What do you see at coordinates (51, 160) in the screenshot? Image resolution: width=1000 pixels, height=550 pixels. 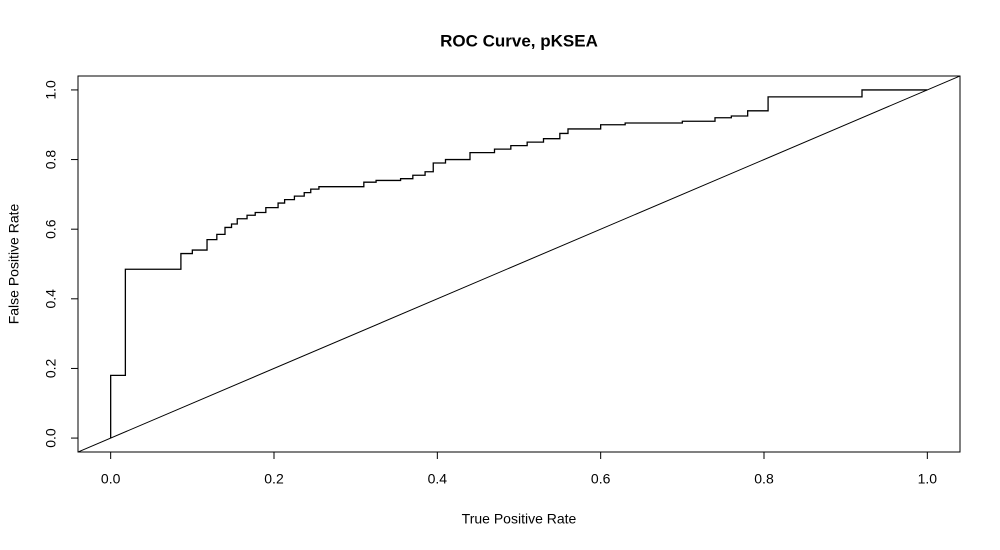 I see `y-tick-label: 0.8` at bounding box center [51, 160].